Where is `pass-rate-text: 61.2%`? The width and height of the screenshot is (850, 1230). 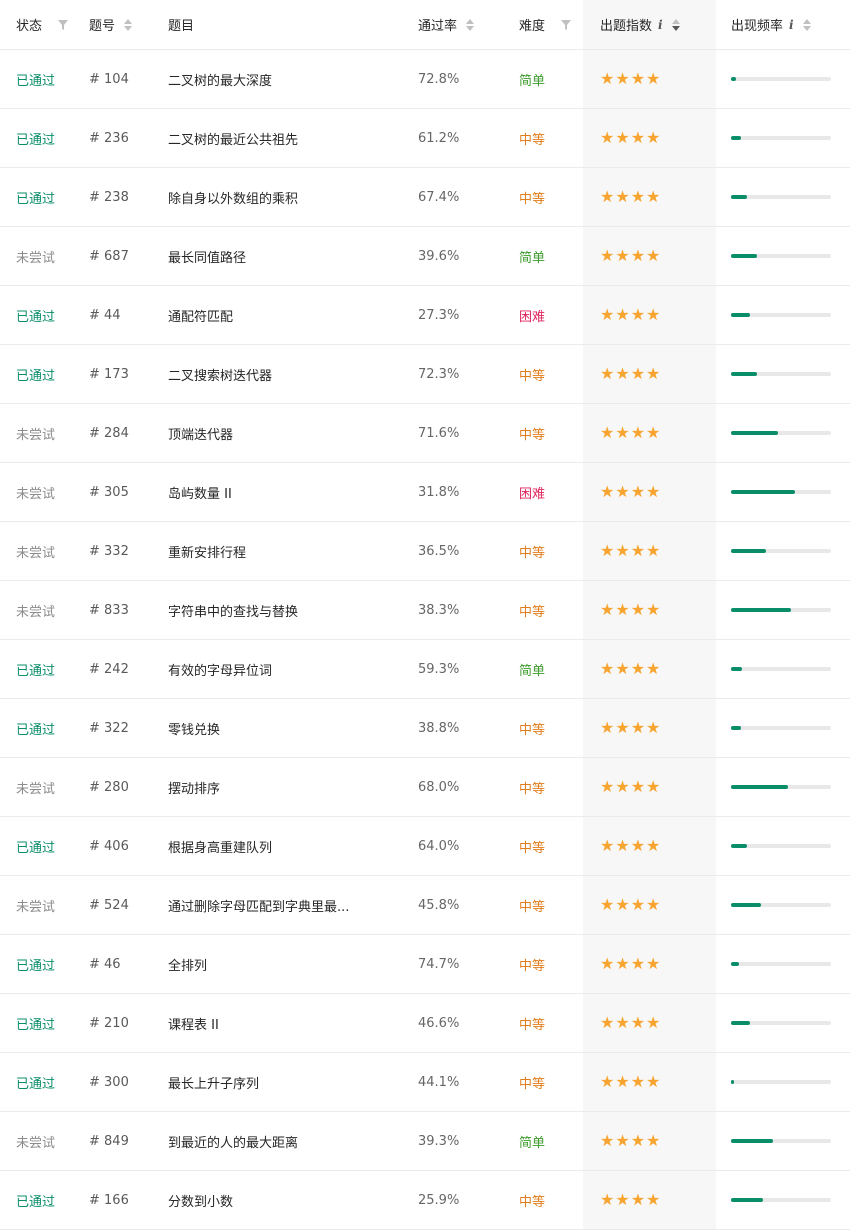 pass-rate-text: 61.2% is located at coordinates (439, 138).